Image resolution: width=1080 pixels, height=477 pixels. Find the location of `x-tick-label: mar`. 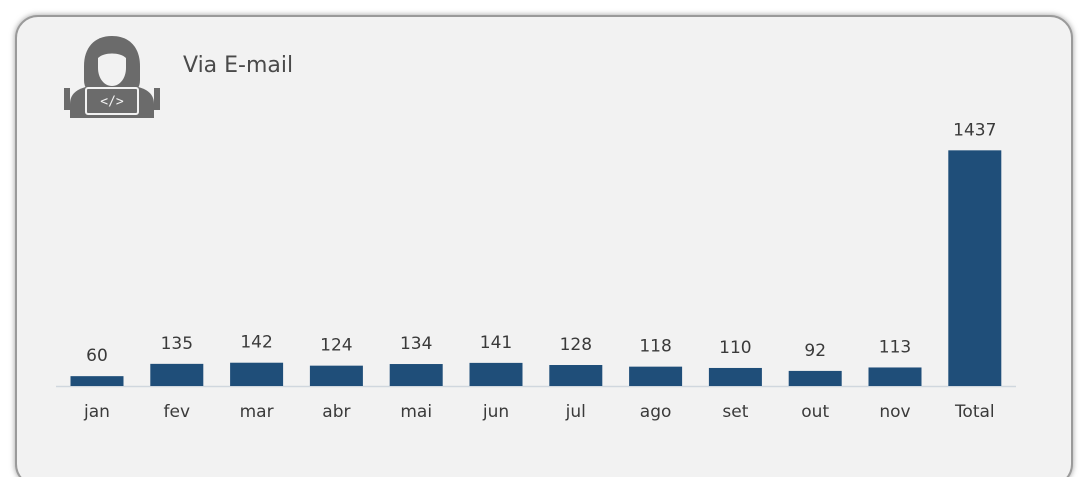

x-tick-label: mar is located at coordinates (257, 412).